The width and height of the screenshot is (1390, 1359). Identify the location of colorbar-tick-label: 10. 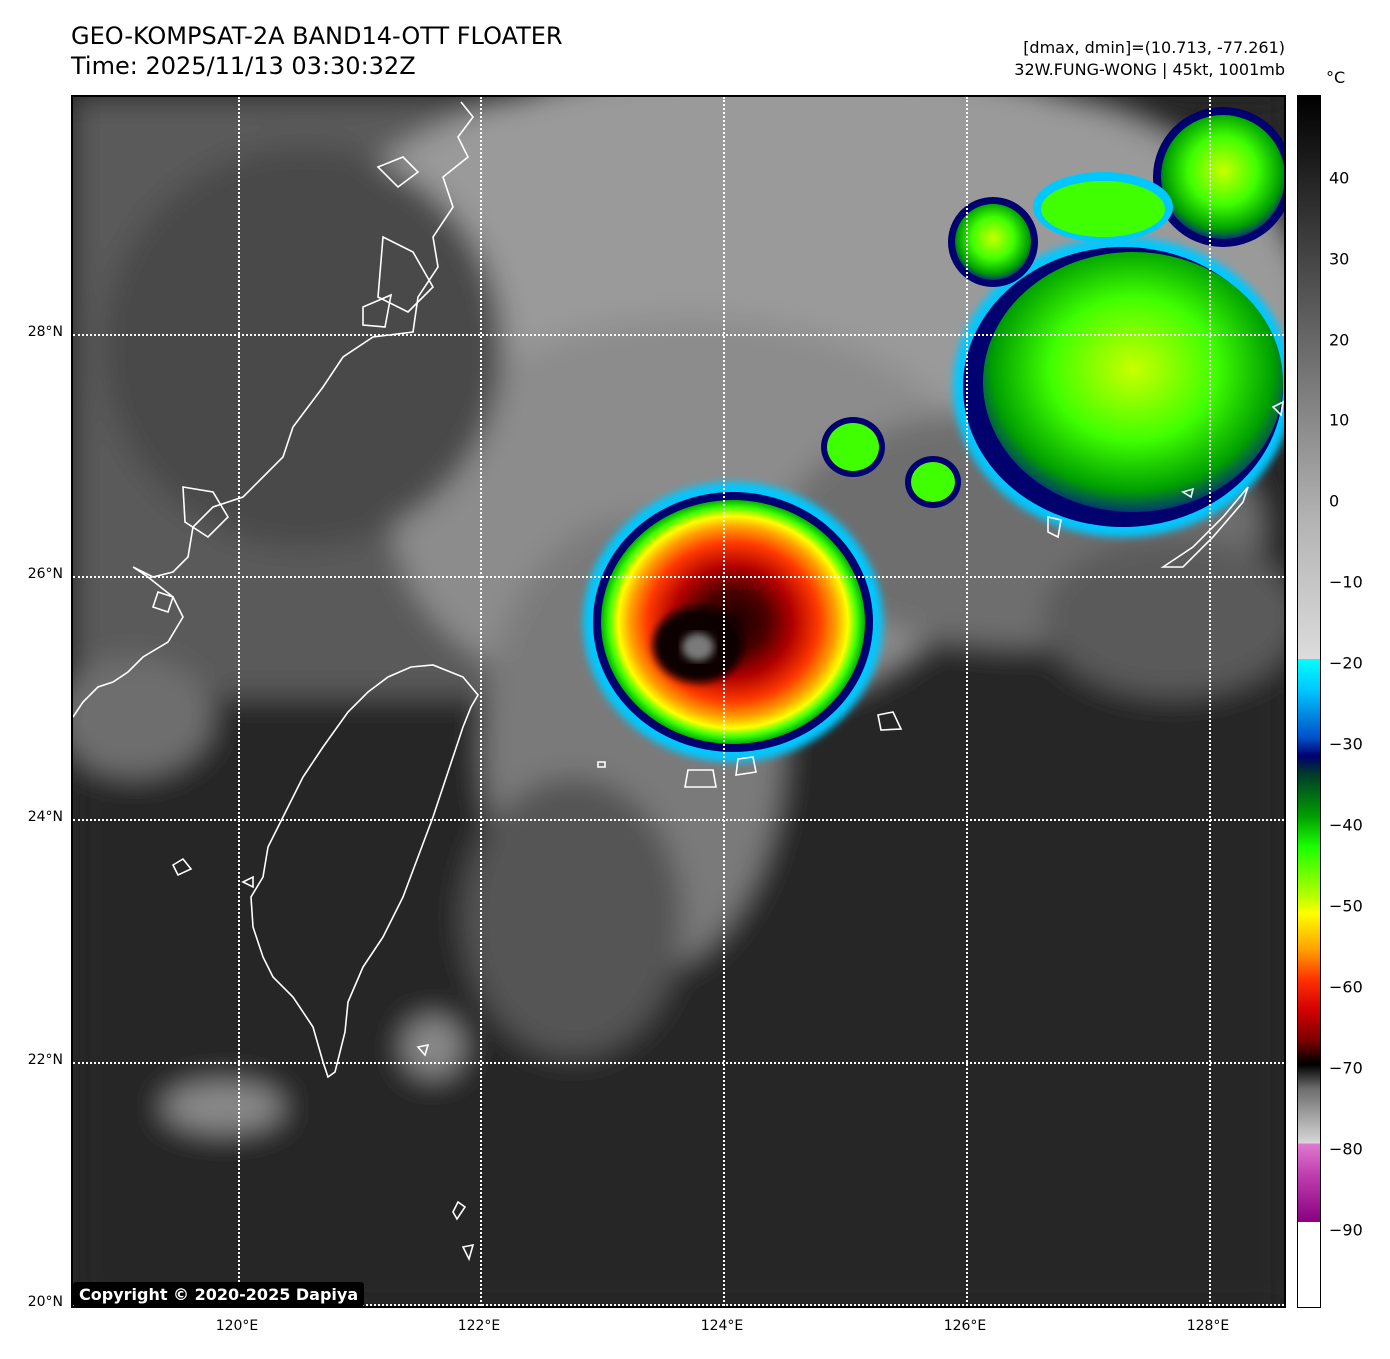
(1339, 420).